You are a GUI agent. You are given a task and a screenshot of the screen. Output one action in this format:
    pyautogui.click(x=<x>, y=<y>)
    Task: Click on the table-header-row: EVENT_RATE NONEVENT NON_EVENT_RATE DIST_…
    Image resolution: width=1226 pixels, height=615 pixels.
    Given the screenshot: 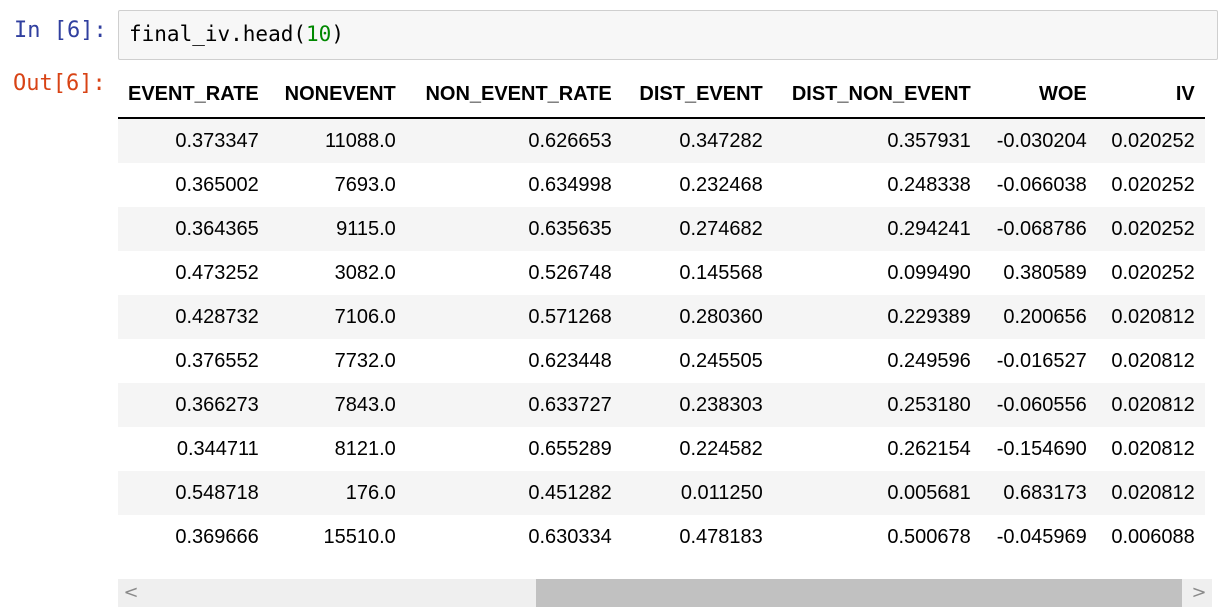 What is the action you would take?
    pyautogui.click(x=661, y=95)
    